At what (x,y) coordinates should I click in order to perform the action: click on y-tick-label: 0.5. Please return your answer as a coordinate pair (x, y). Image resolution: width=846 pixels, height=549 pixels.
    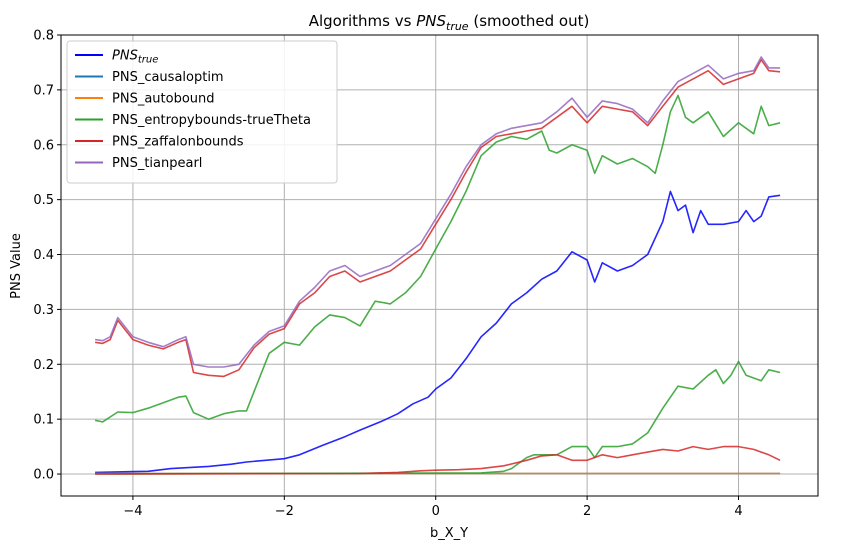
    Looking at the image, I should click on (43, 200).